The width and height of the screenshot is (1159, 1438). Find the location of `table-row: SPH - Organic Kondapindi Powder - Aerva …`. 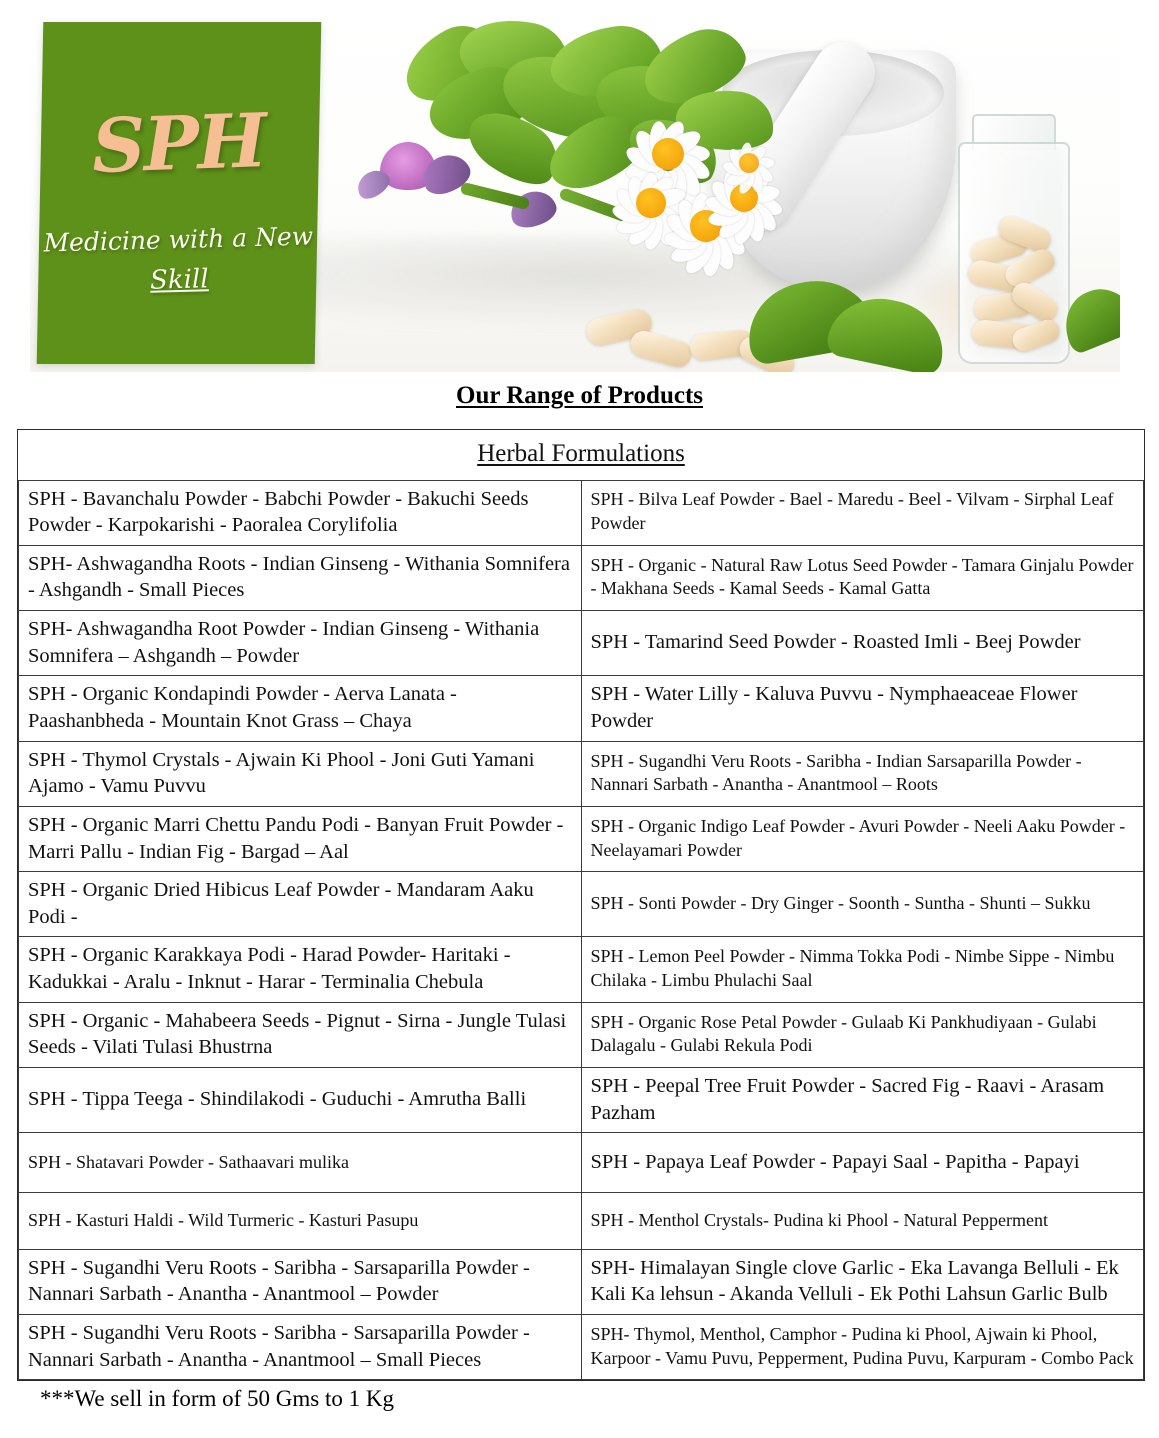

table-row: SPH - Organic Kondapindi Powder - Aerva … is located at coordinates (581, 708).